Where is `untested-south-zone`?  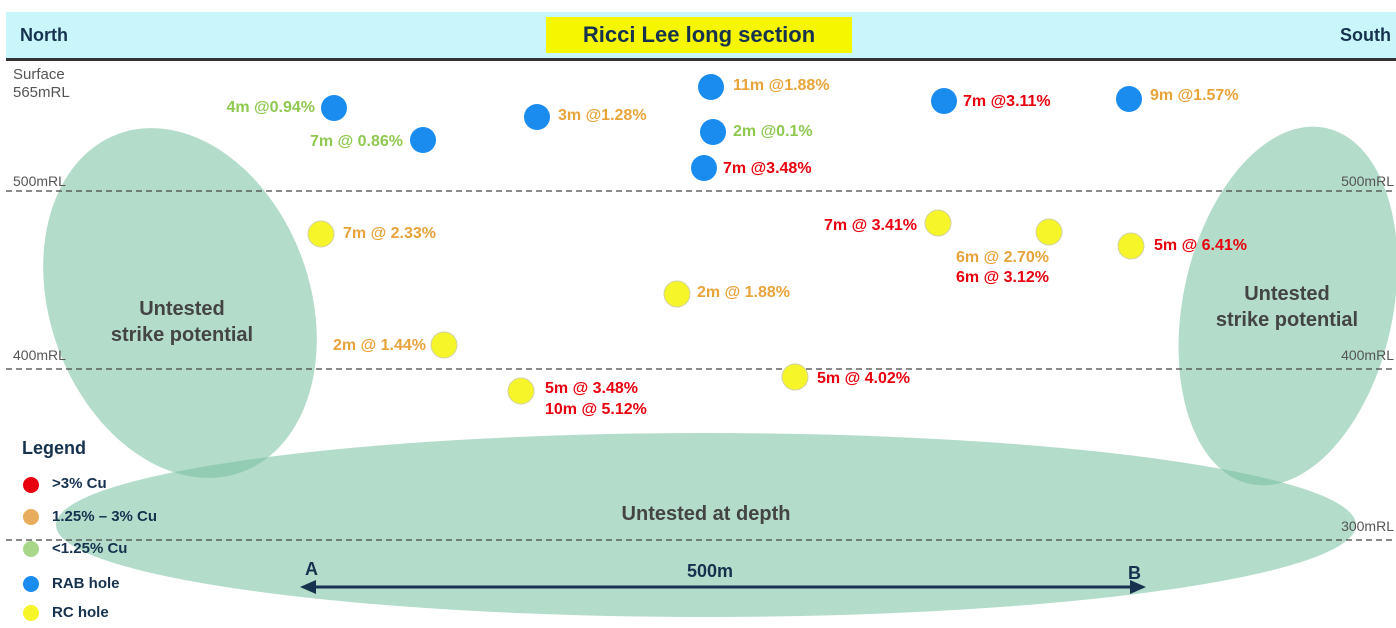 untested-south-zone is located at coordinates (1287, 306).